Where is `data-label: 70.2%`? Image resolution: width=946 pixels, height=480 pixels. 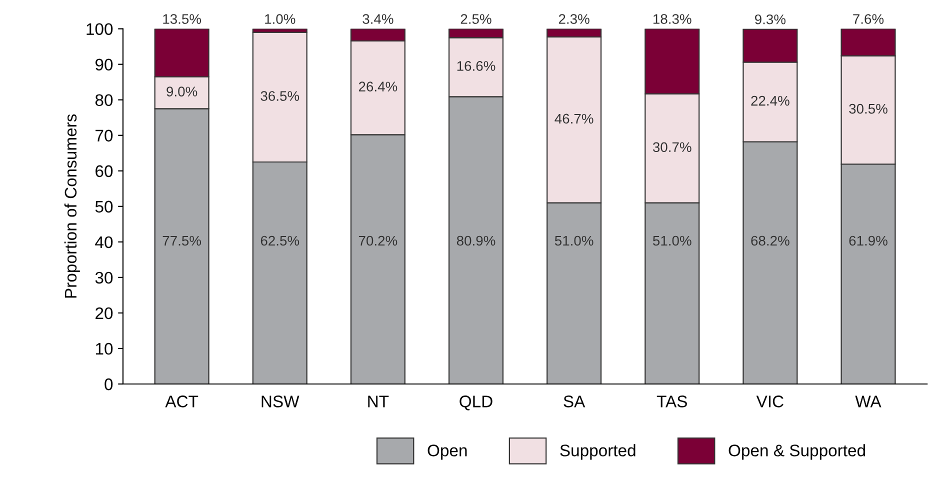
data-label: 70.2% is located at coordinates (378, 241).